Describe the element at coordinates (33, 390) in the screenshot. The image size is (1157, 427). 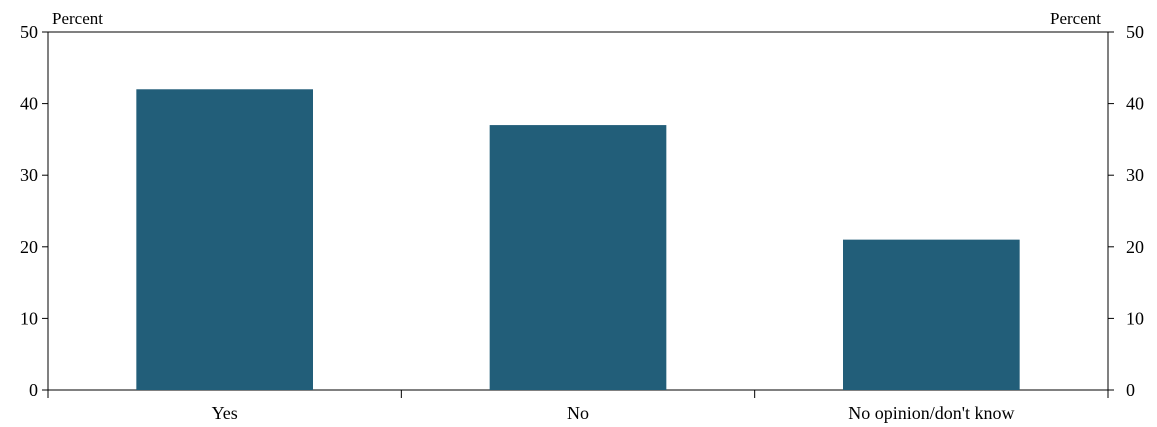
I see `left-y-tick-label: 0` at that location.